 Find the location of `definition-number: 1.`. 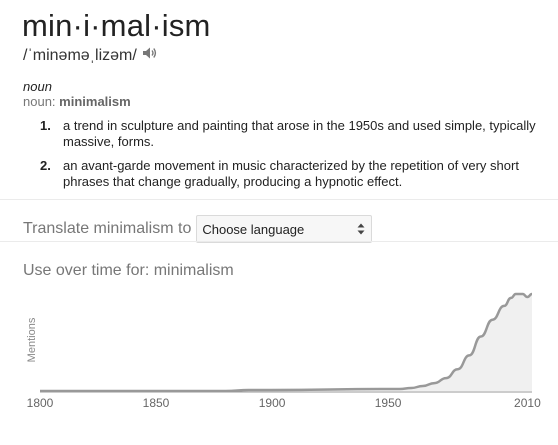

definition-number: 1. is located at coordinates (45, 125).